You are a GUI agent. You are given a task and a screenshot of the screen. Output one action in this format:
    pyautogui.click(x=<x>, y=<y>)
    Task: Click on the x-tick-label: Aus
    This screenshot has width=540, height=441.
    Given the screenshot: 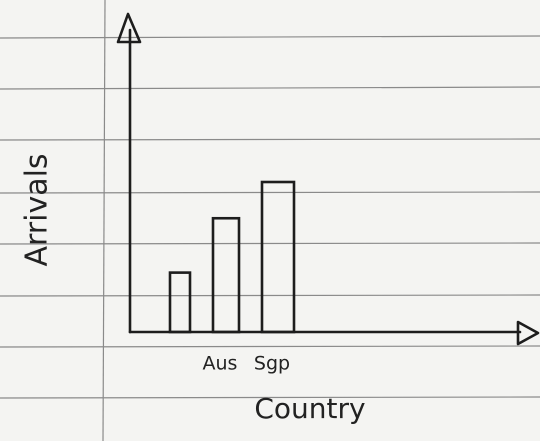 What is the action you would take?
    pyautogui.click(x=220, y=364)
    